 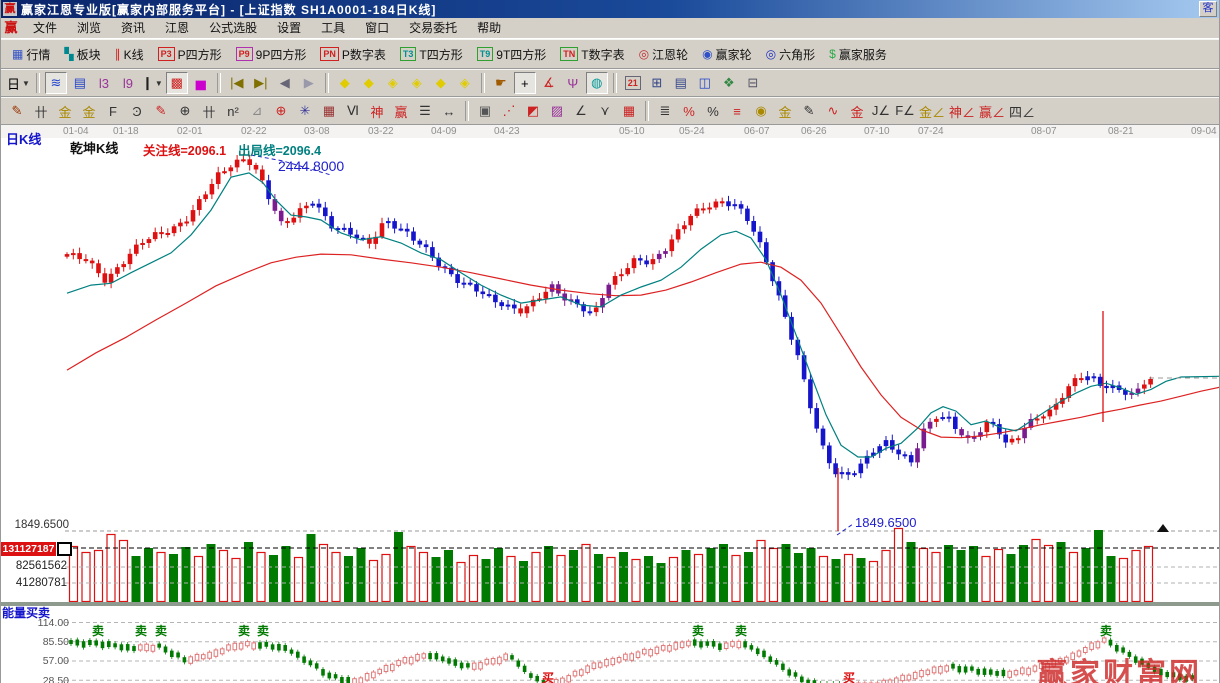 What do you see at coordinates (309, 83) in the screenshot?
I see `next-bar-icon: ▶` at bounding box center [309, 83].